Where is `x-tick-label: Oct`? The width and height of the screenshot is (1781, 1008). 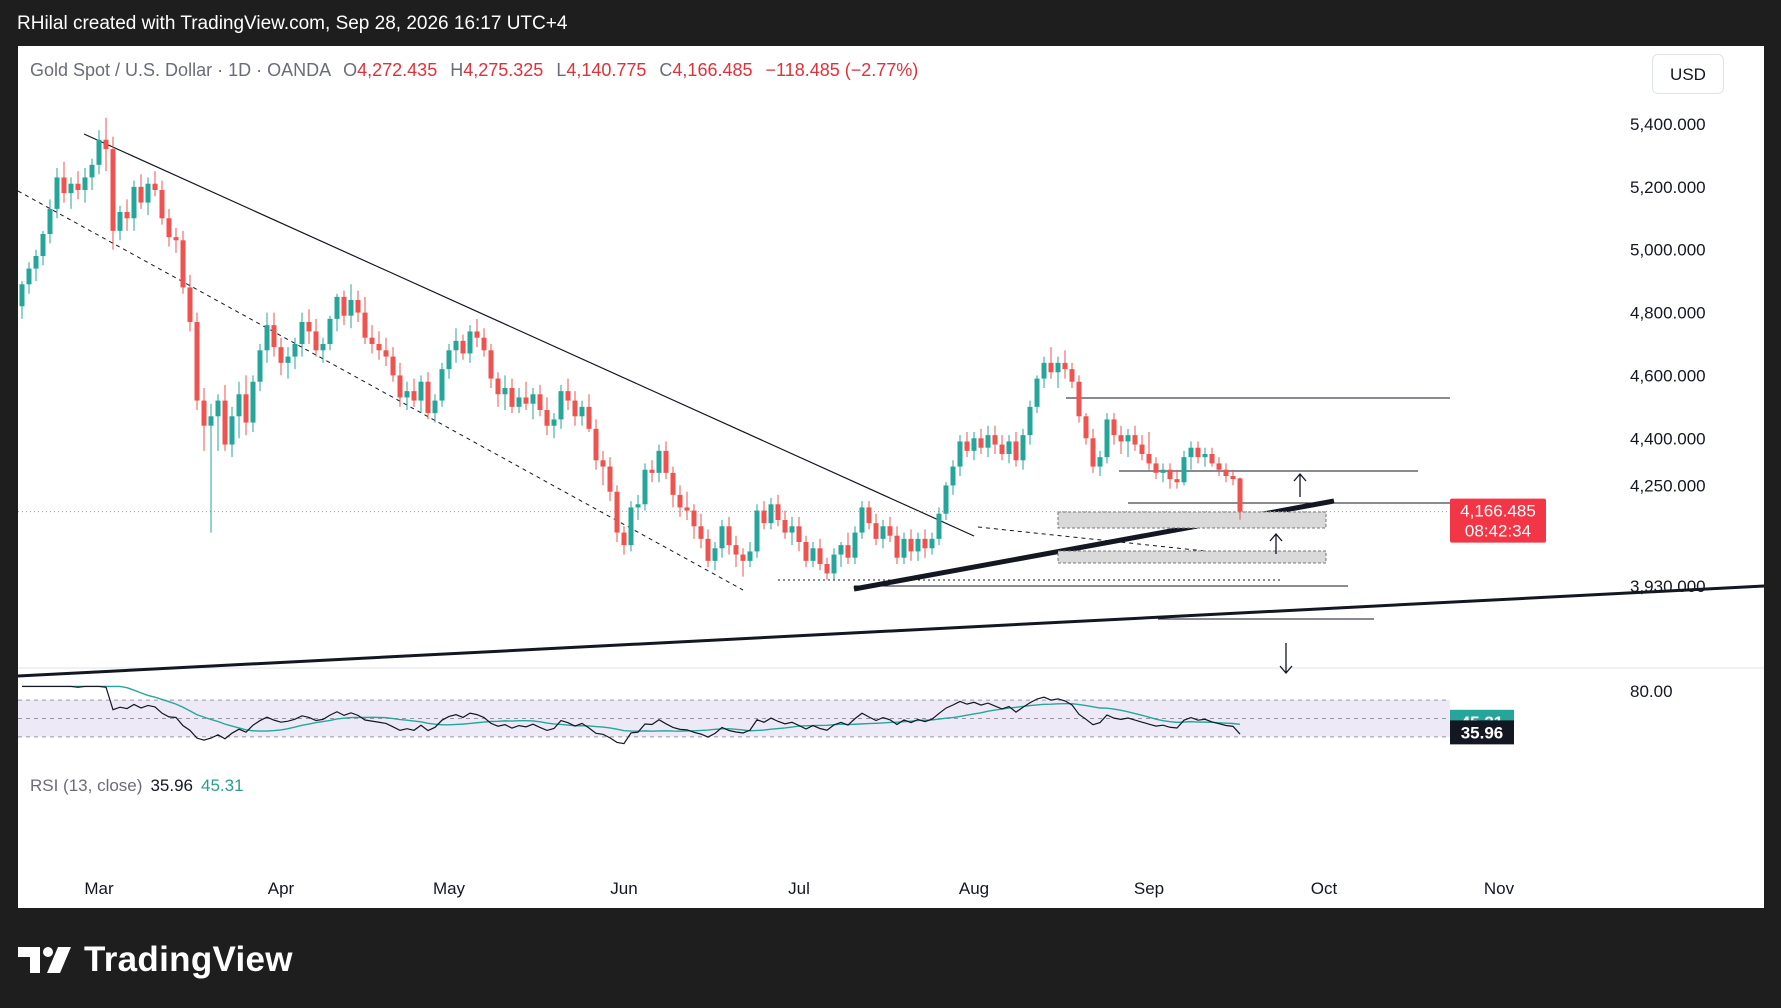
x-tick-label: Oct is located at coordinates (1324, 888).